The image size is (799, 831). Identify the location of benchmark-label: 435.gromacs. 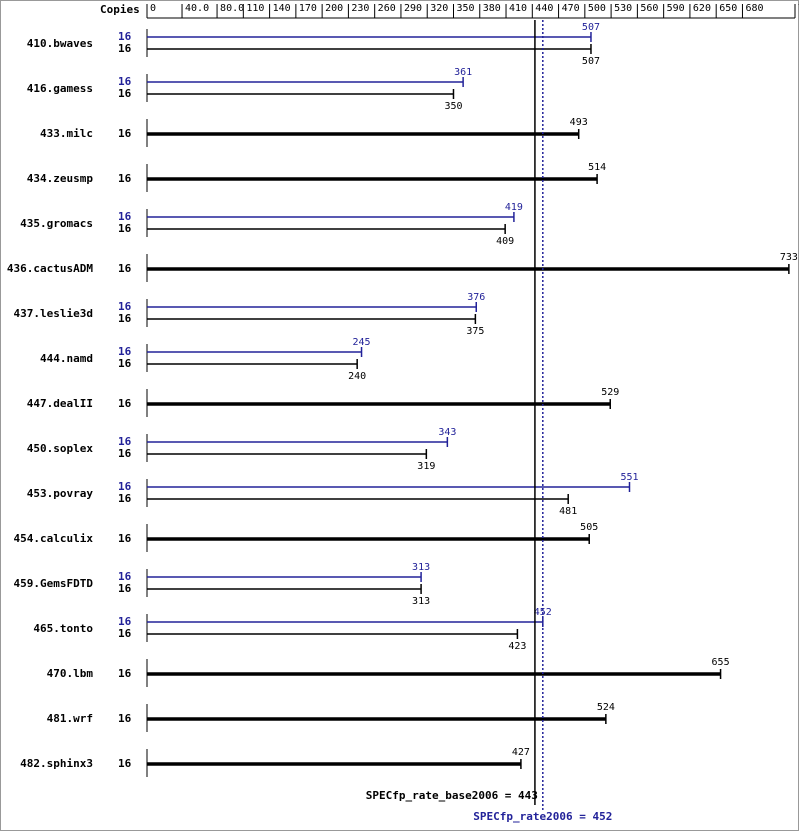
(56, 223).